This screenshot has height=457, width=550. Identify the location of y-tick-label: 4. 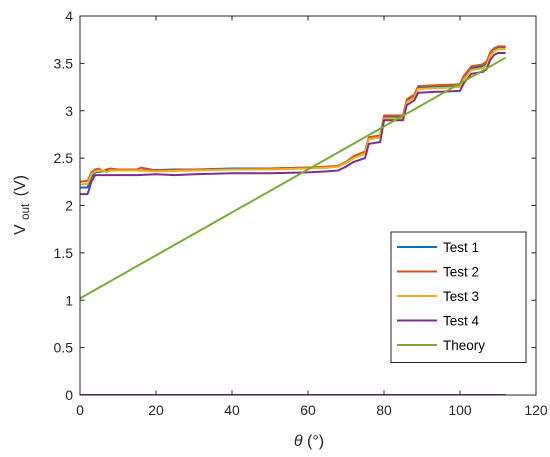
(69, 16).